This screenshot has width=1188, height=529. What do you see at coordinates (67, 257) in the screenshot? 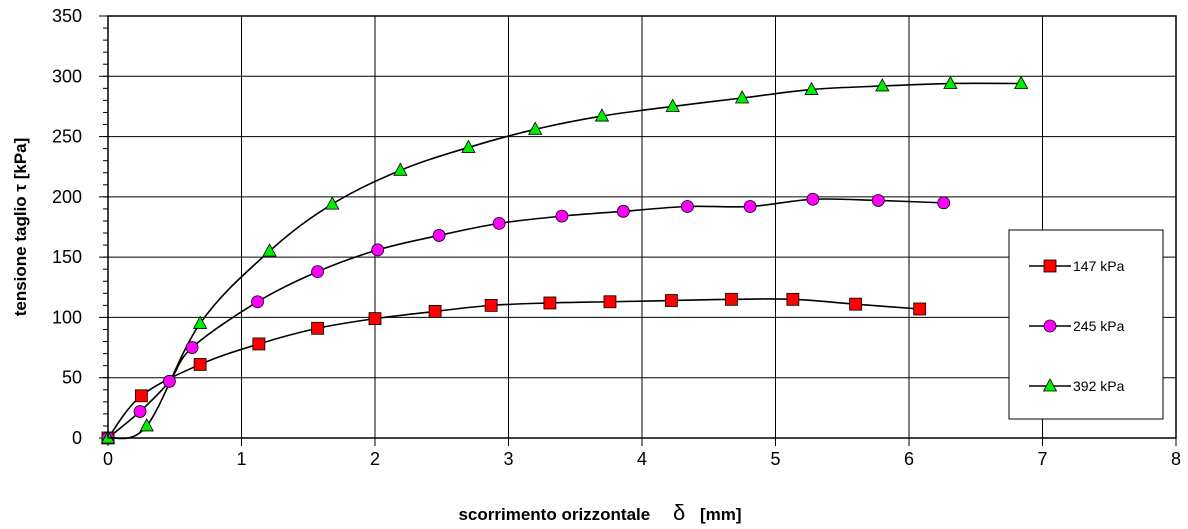
I see `y-tick-label: 150` at bounding box center [67, 257].